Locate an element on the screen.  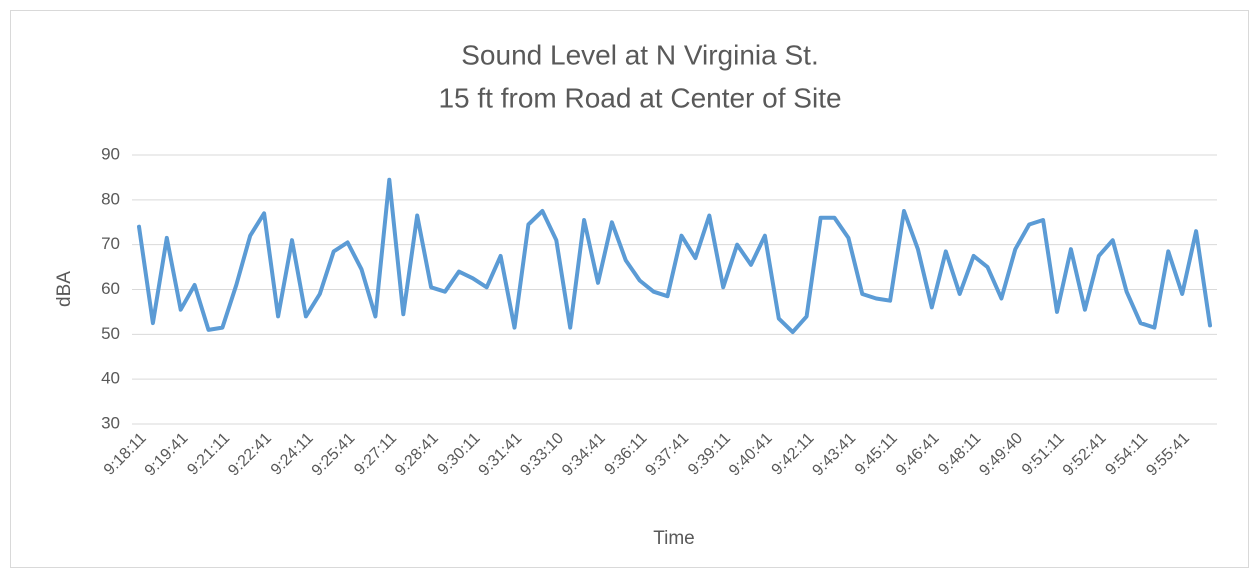
y-tick-label: 30 is located at coordinates (110, 422).